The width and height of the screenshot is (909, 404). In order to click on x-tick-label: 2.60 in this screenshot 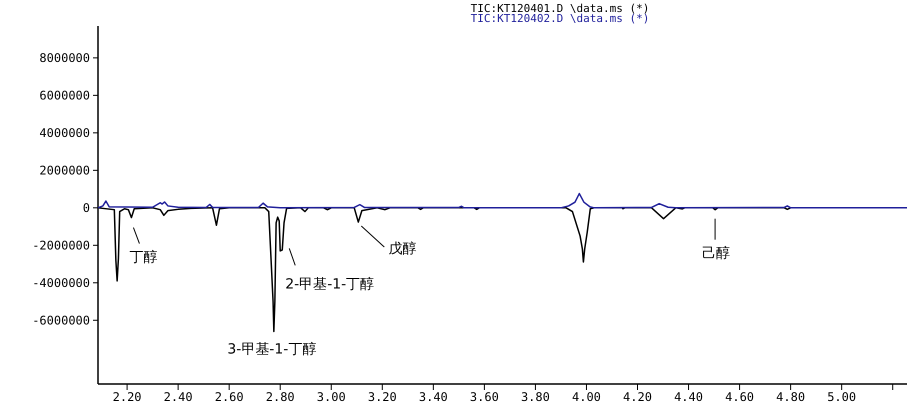, I will do `click(229, 397)`.